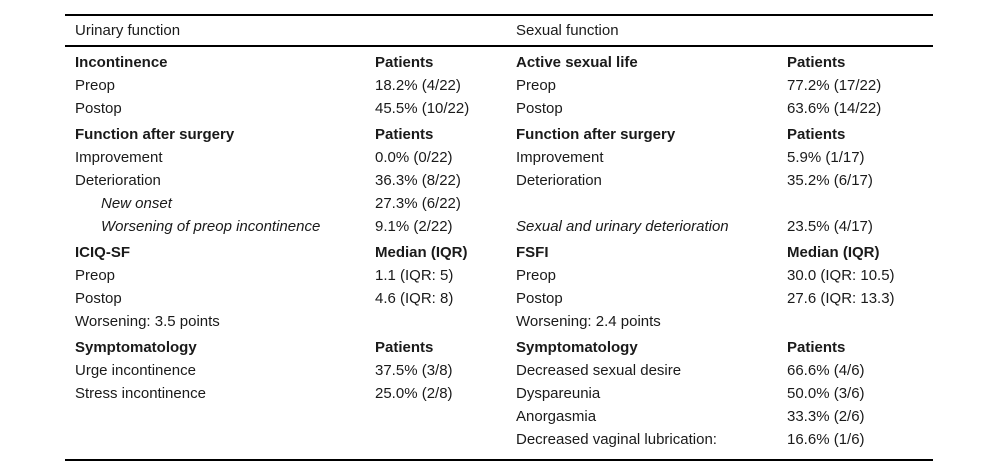  Describe the element at coordinates (830, 180) in the screenshot. I see `row-value: 35.2% (6/17)` at that location.